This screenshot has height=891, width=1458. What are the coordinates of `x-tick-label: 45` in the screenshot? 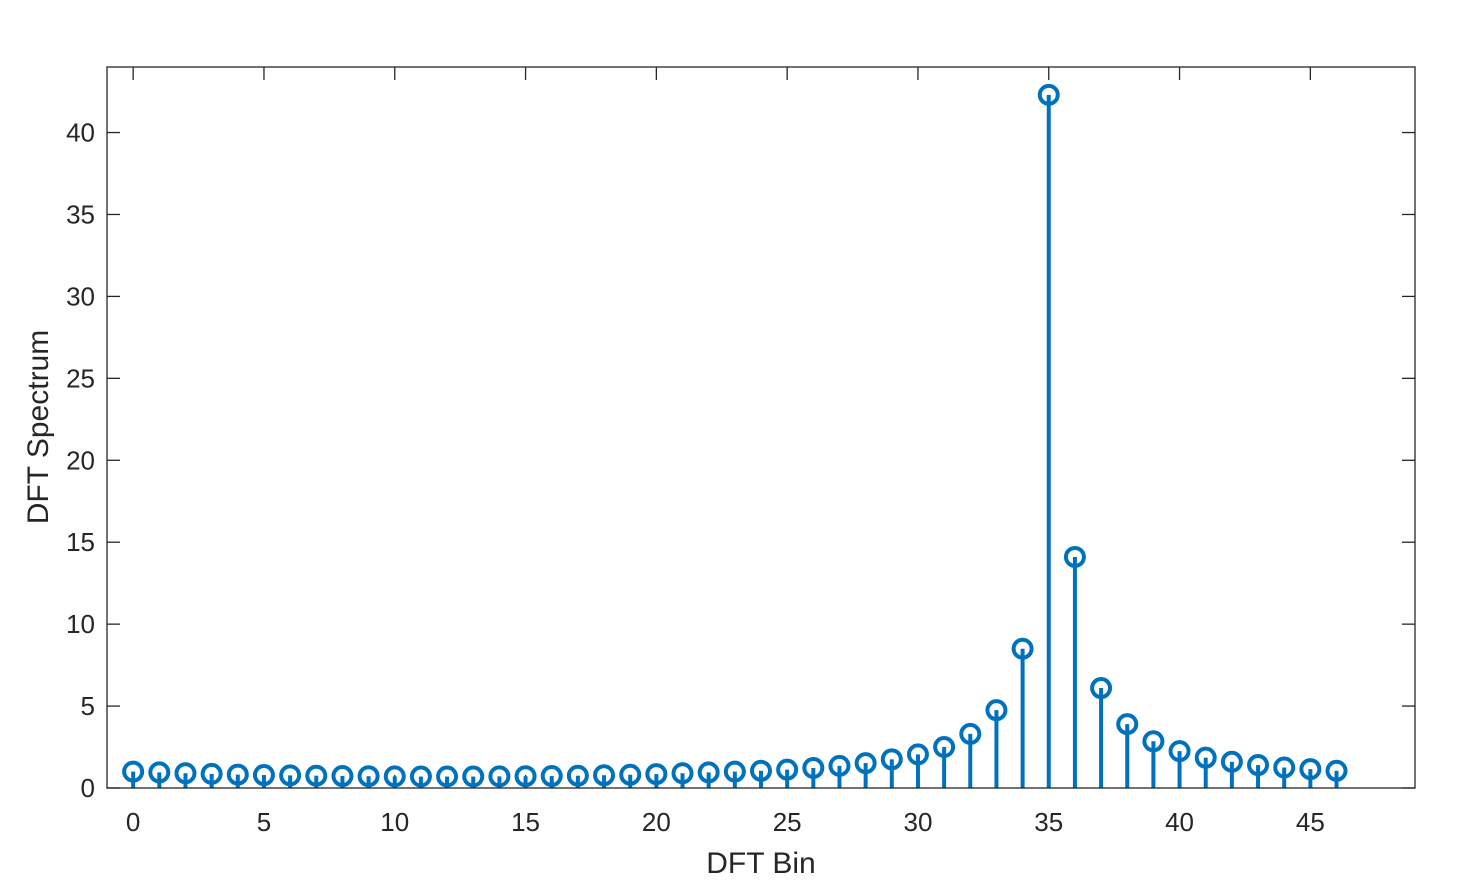 It's located at (1310, 822).